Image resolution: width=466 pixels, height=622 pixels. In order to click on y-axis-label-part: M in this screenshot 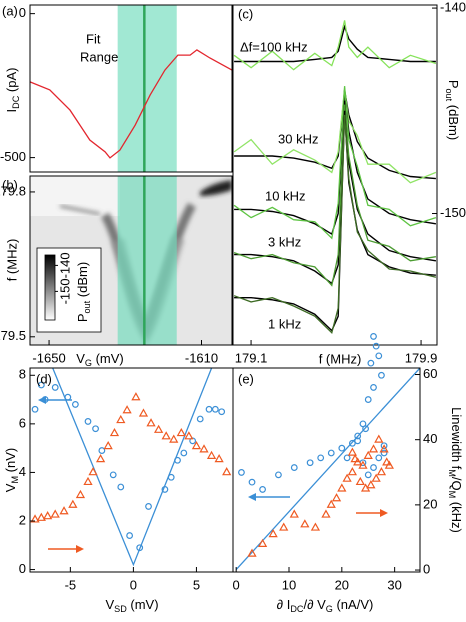, I will do `click(15, 480)`.